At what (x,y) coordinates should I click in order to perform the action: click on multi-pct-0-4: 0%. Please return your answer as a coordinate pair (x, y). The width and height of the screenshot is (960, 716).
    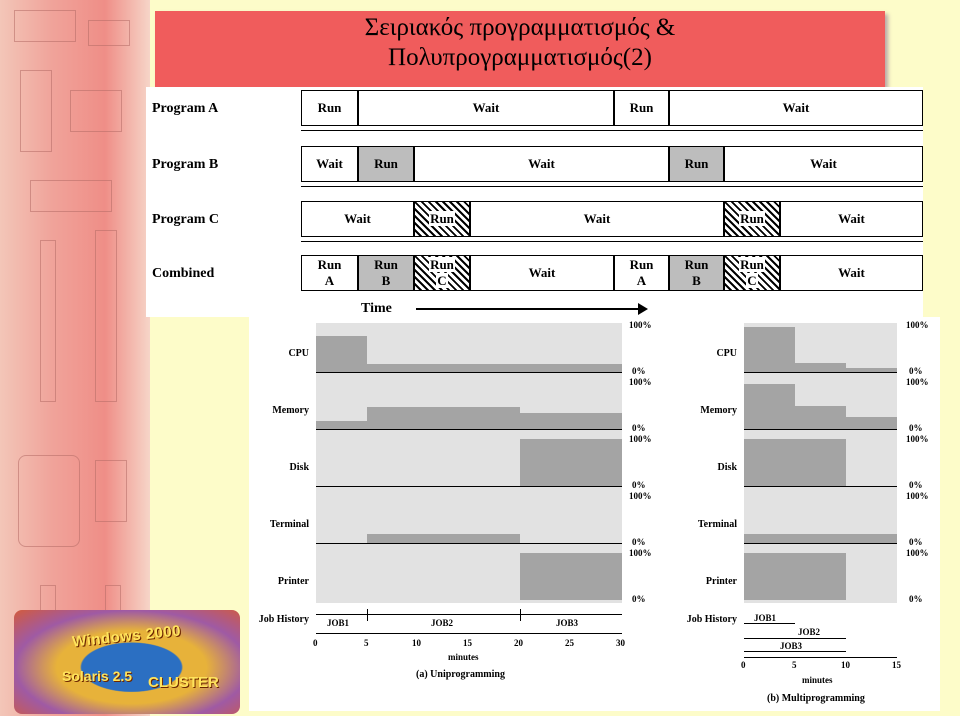
    Looking at the image, I should click on (916, 542).